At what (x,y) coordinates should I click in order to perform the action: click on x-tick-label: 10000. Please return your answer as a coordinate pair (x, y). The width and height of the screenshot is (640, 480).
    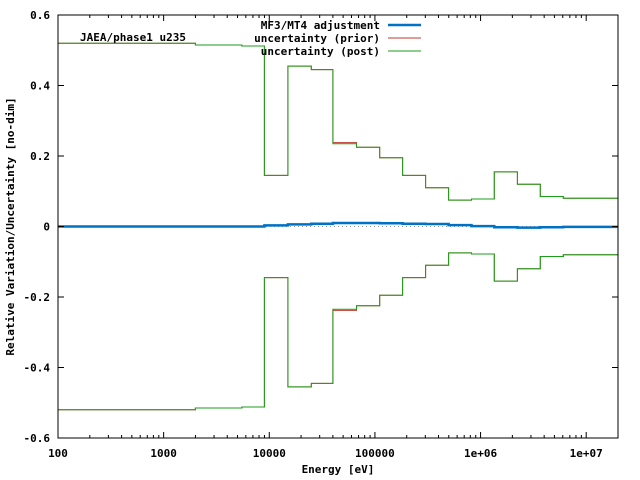
    Looking at the image, I should click on (269, 453).